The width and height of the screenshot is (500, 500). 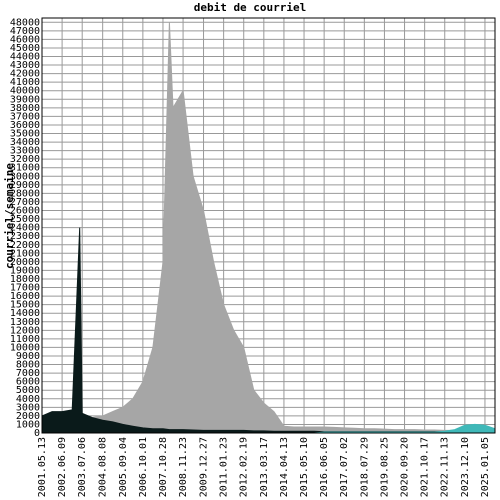 I want to click on x-tick-label: 2023.12.10, so click(x=465, y=467).